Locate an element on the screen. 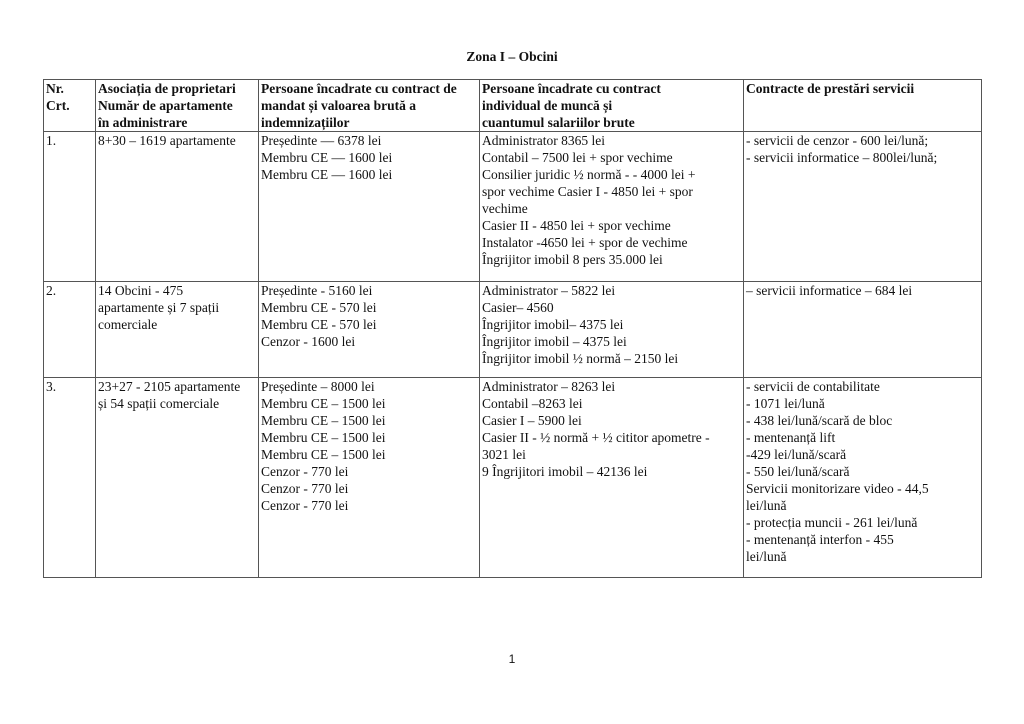 The height and width of the screenshot is (724, 1024). cell-line: - mentenanță lift is located at coordinates (791, 437).